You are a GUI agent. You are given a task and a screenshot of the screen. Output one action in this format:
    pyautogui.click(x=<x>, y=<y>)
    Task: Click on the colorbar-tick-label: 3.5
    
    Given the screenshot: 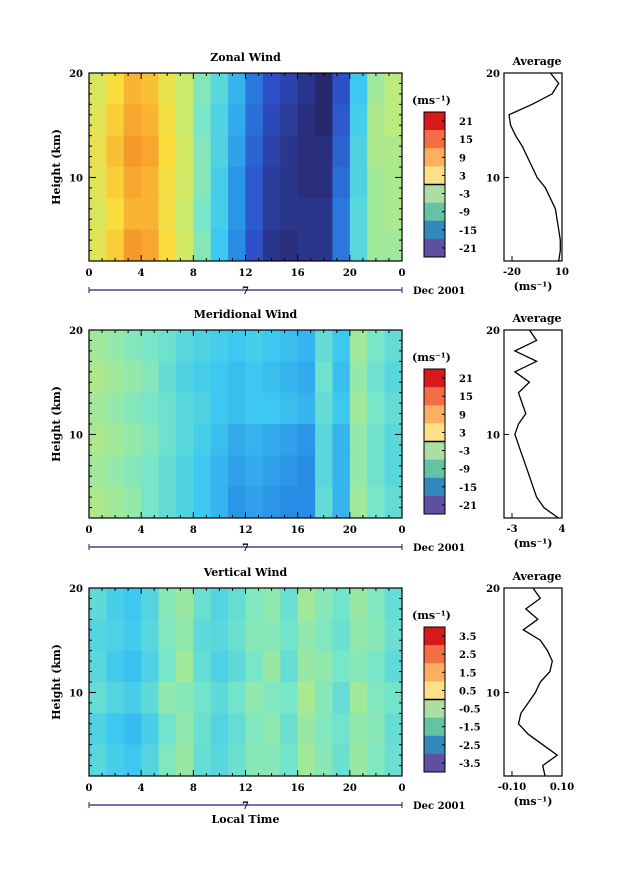 What is the action you would take?
    pyautogui.click(x=467, y=637)
    